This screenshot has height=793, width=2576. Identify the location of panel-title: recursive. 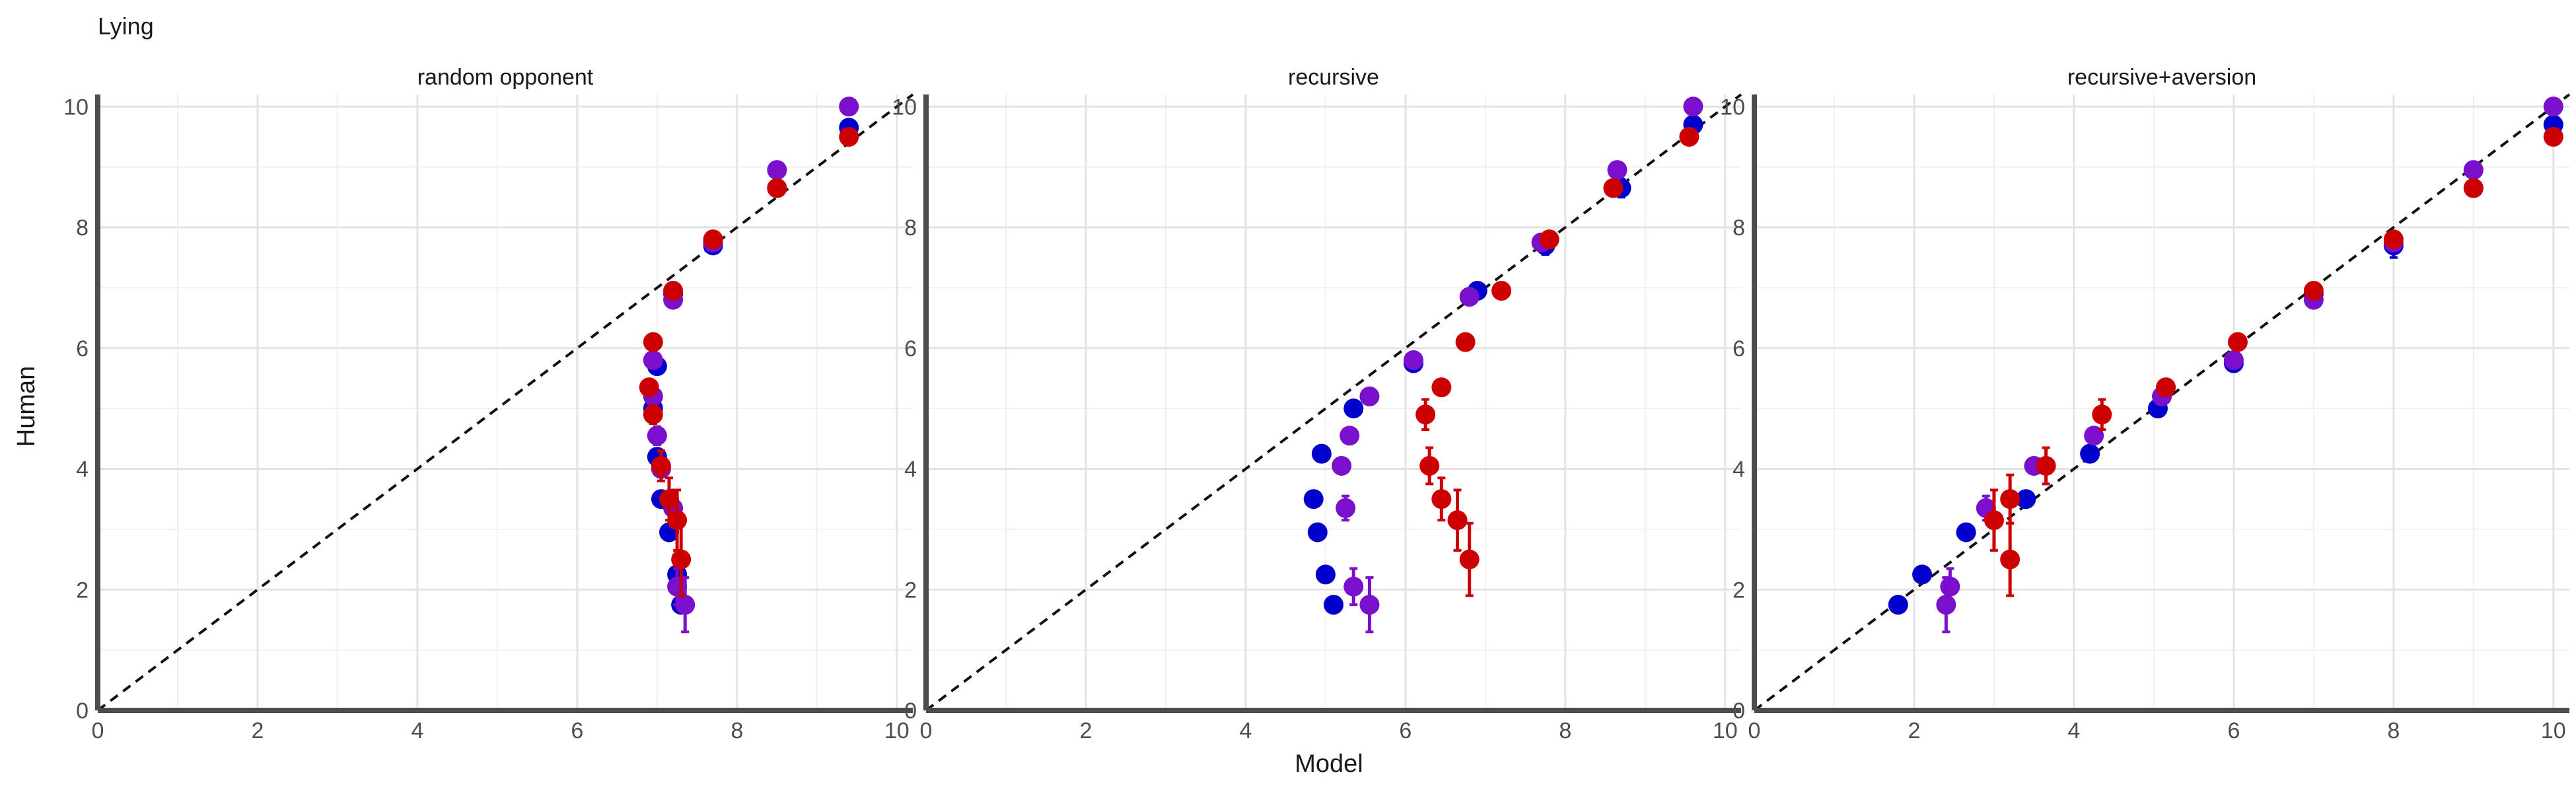
(1334, 77).